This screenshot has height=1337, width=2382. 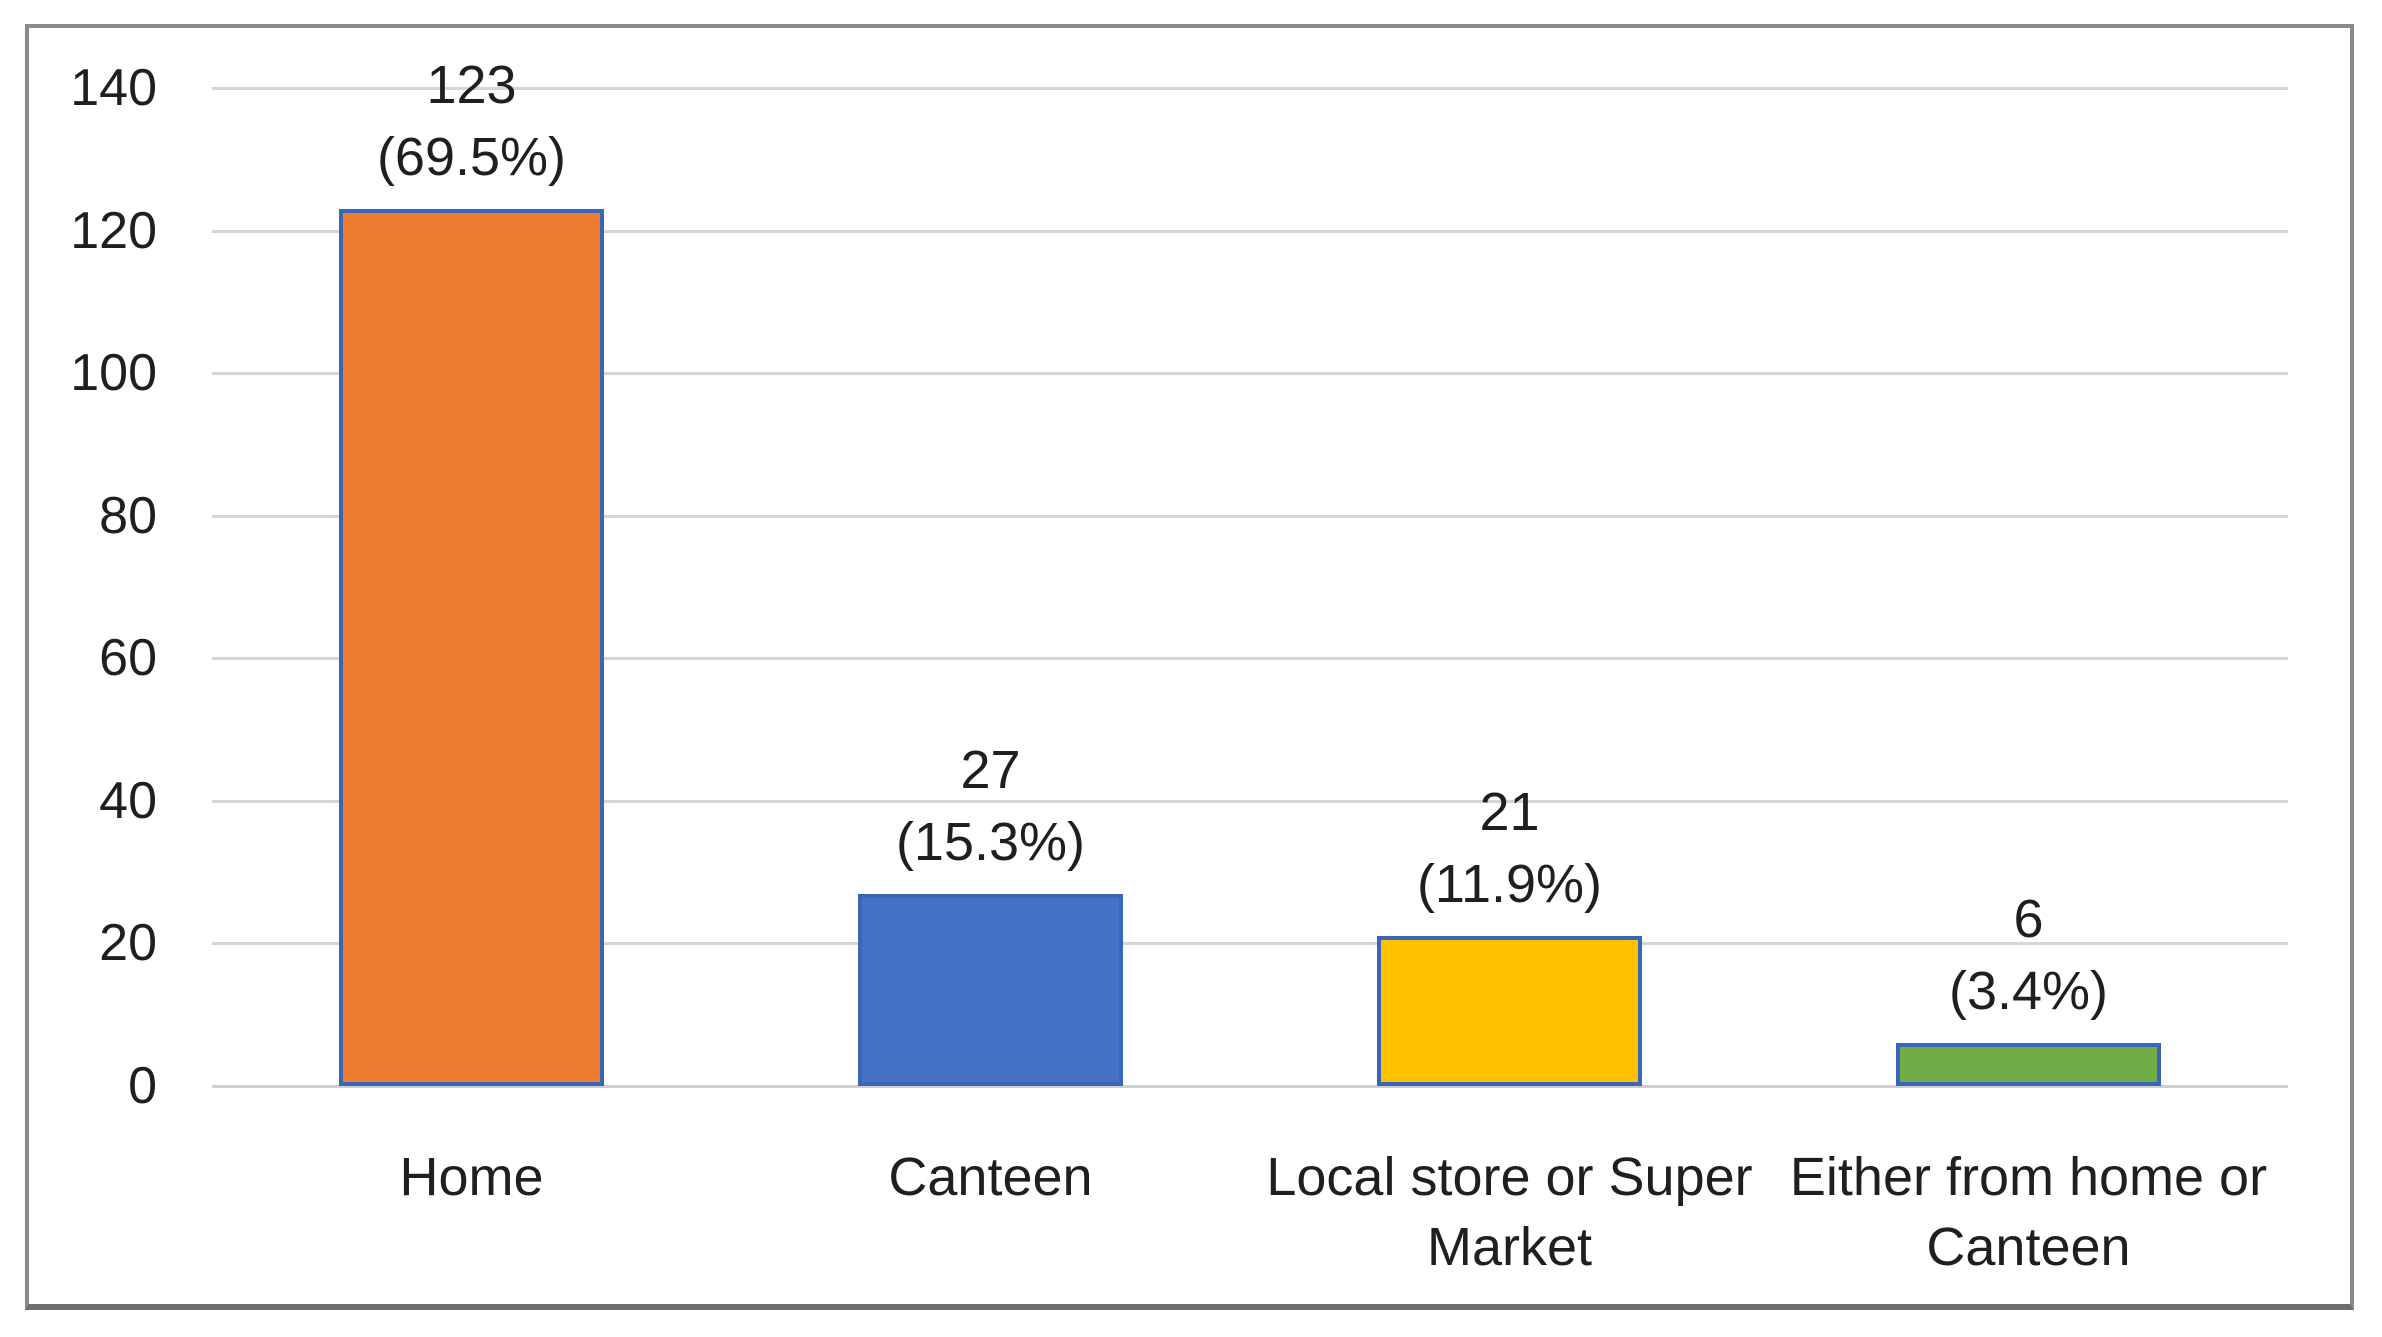 I want to click on y-tick-label: 0, so click(x=142, y=1086).